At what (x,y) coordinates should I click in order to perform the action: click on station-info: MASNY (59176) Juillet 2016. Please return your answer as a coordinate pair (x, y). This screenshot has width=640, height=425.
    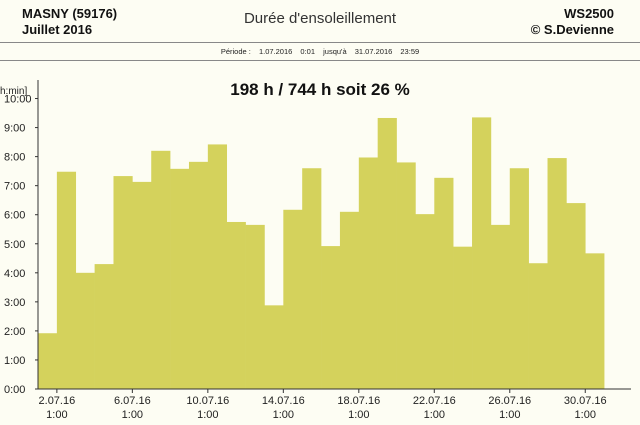
    Looking at the image, I should click on (69, 22).